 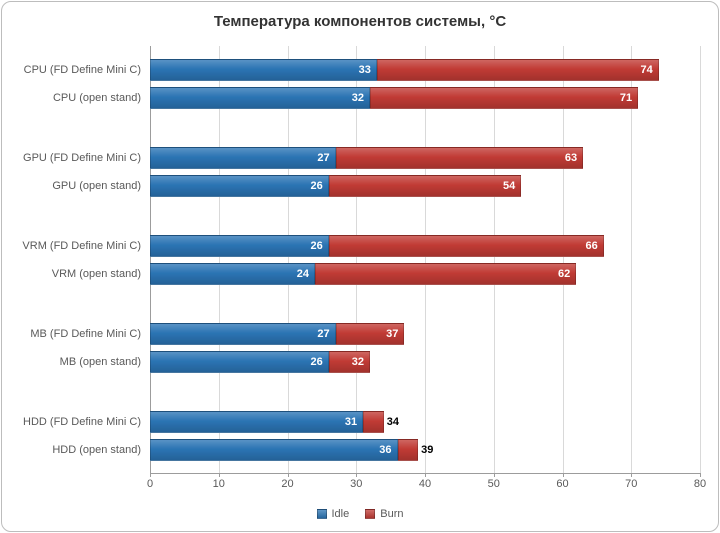 I want to click on idle-value-label: 36, so click(x=385, y=450).